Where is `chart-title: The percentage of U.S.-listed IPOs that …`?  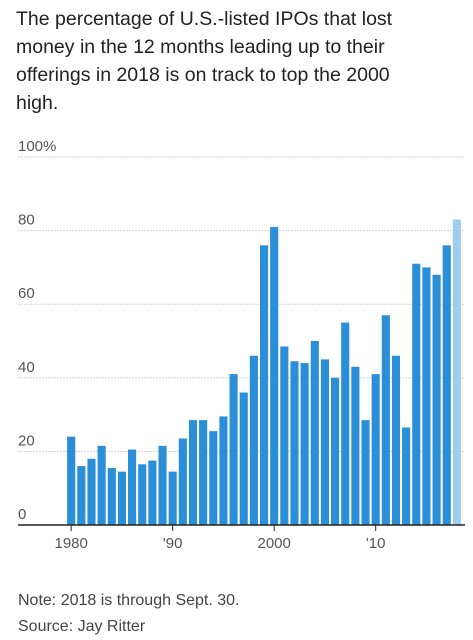
chart-title: The percentage of U.S.-listed IPOs that … is located at coordinates (204, 19).